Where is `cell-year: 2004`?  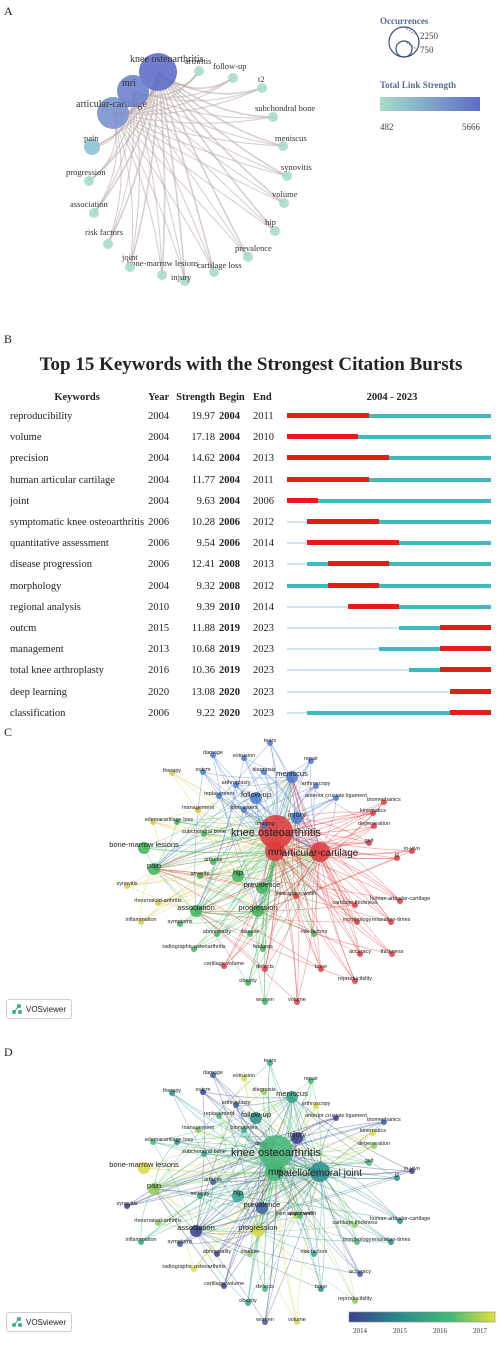 cell-year: 2004 is located at coordinates (159, 417).